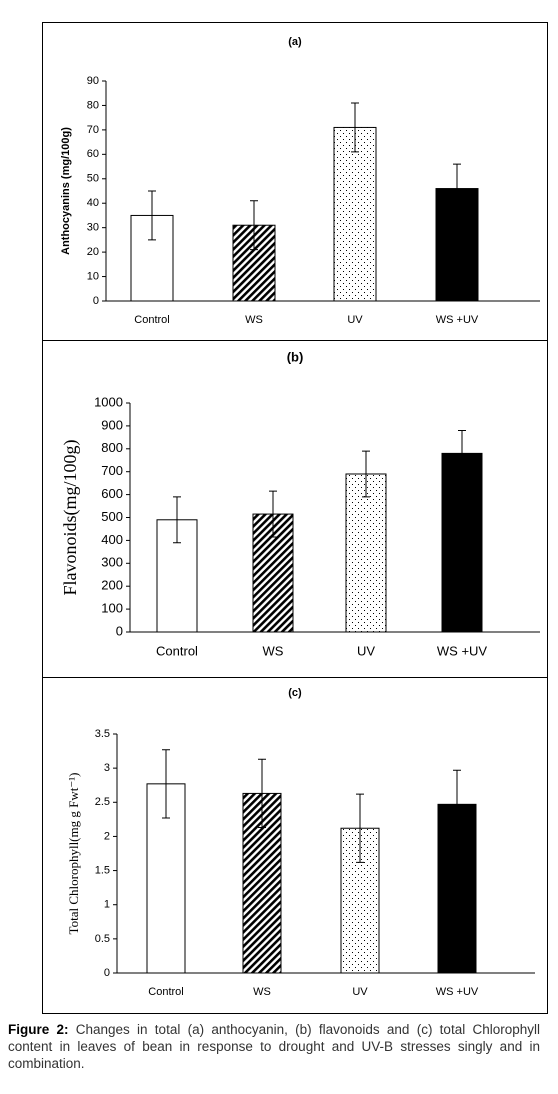 The image size is (558, 1094). I want to click on y-tick-label: 30, so click(93, 228).